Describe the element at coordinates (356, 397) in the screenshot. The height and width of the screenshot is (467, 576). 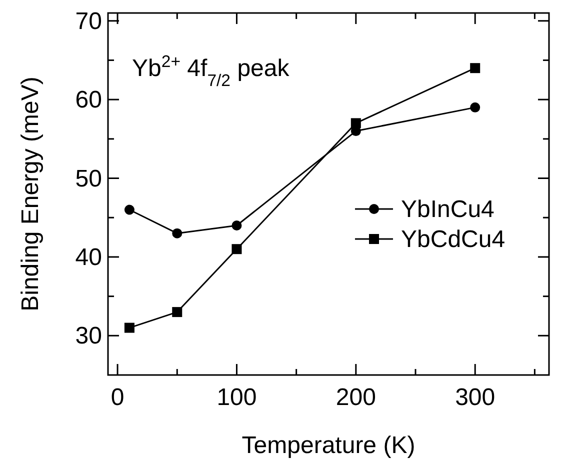
I see `x-tick-label: 200` at that location.